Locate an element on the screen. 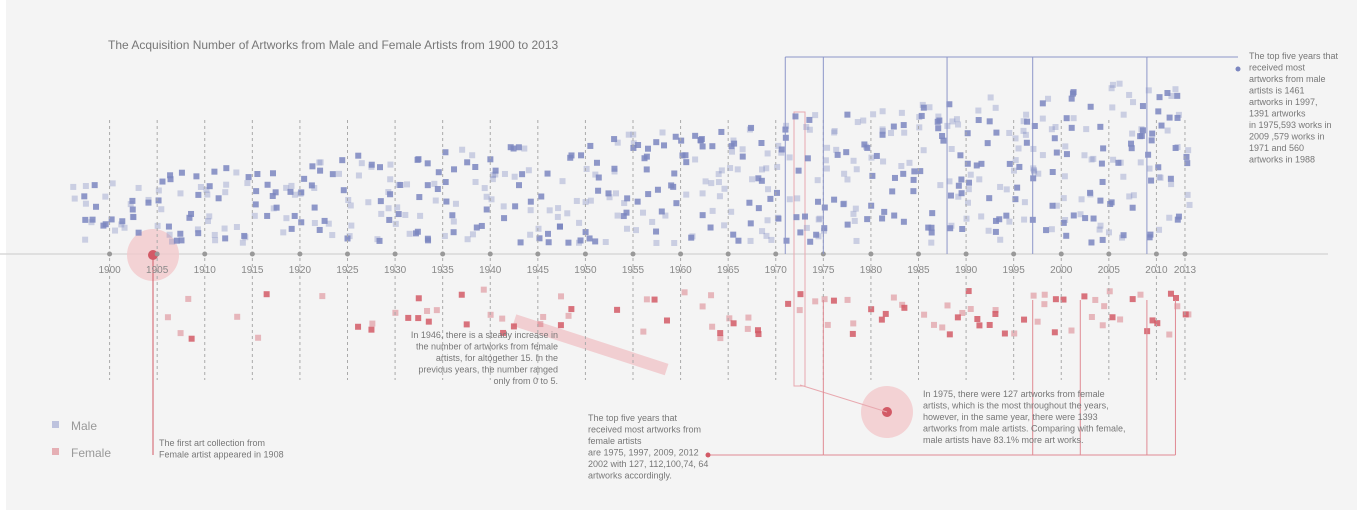  x-tick-label: 1930 is located at coordinates (395, 270).